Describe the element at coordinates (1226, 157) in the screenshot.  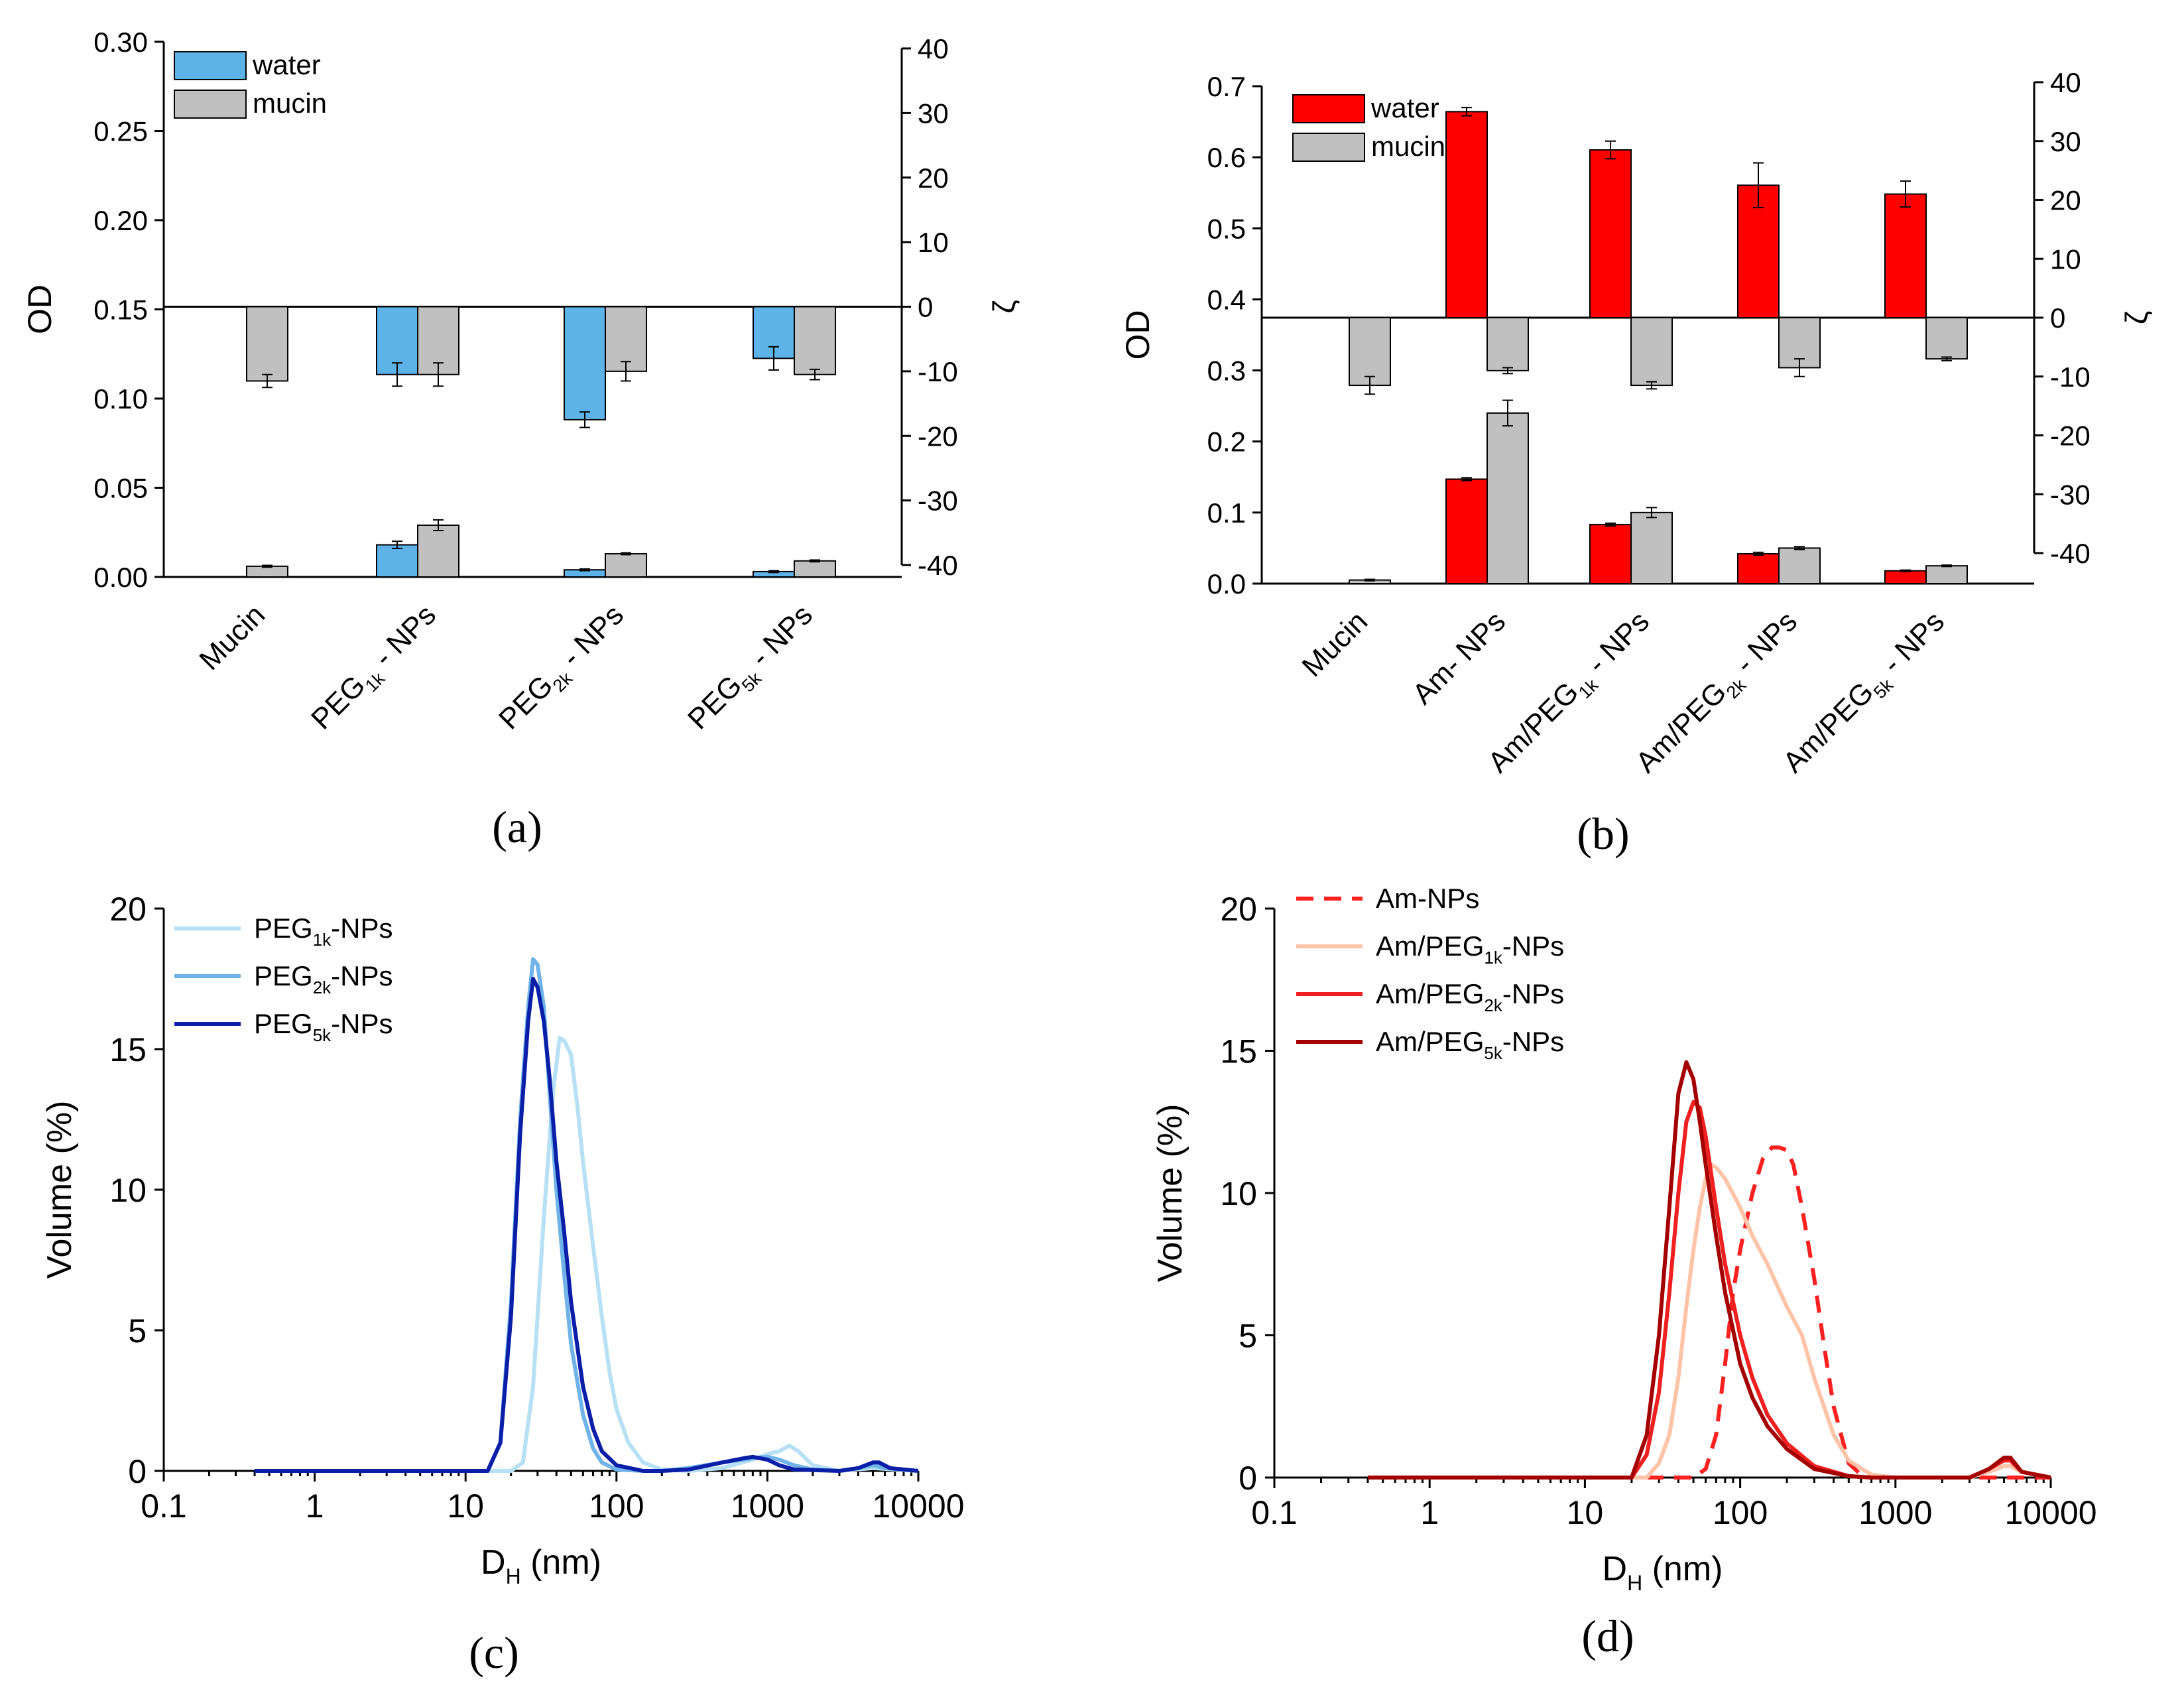
I see `y-tick-label: 0.6` at that location.